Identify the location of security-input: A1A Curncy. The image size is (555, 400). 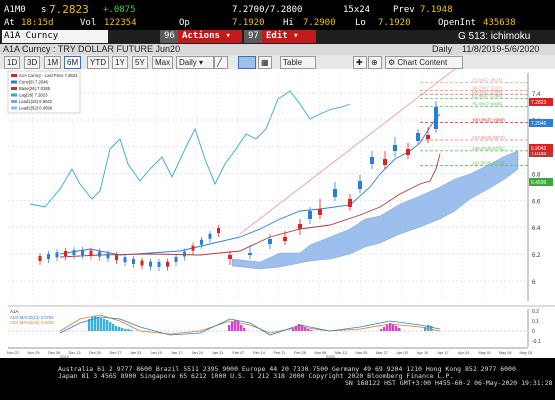
(55, 36).